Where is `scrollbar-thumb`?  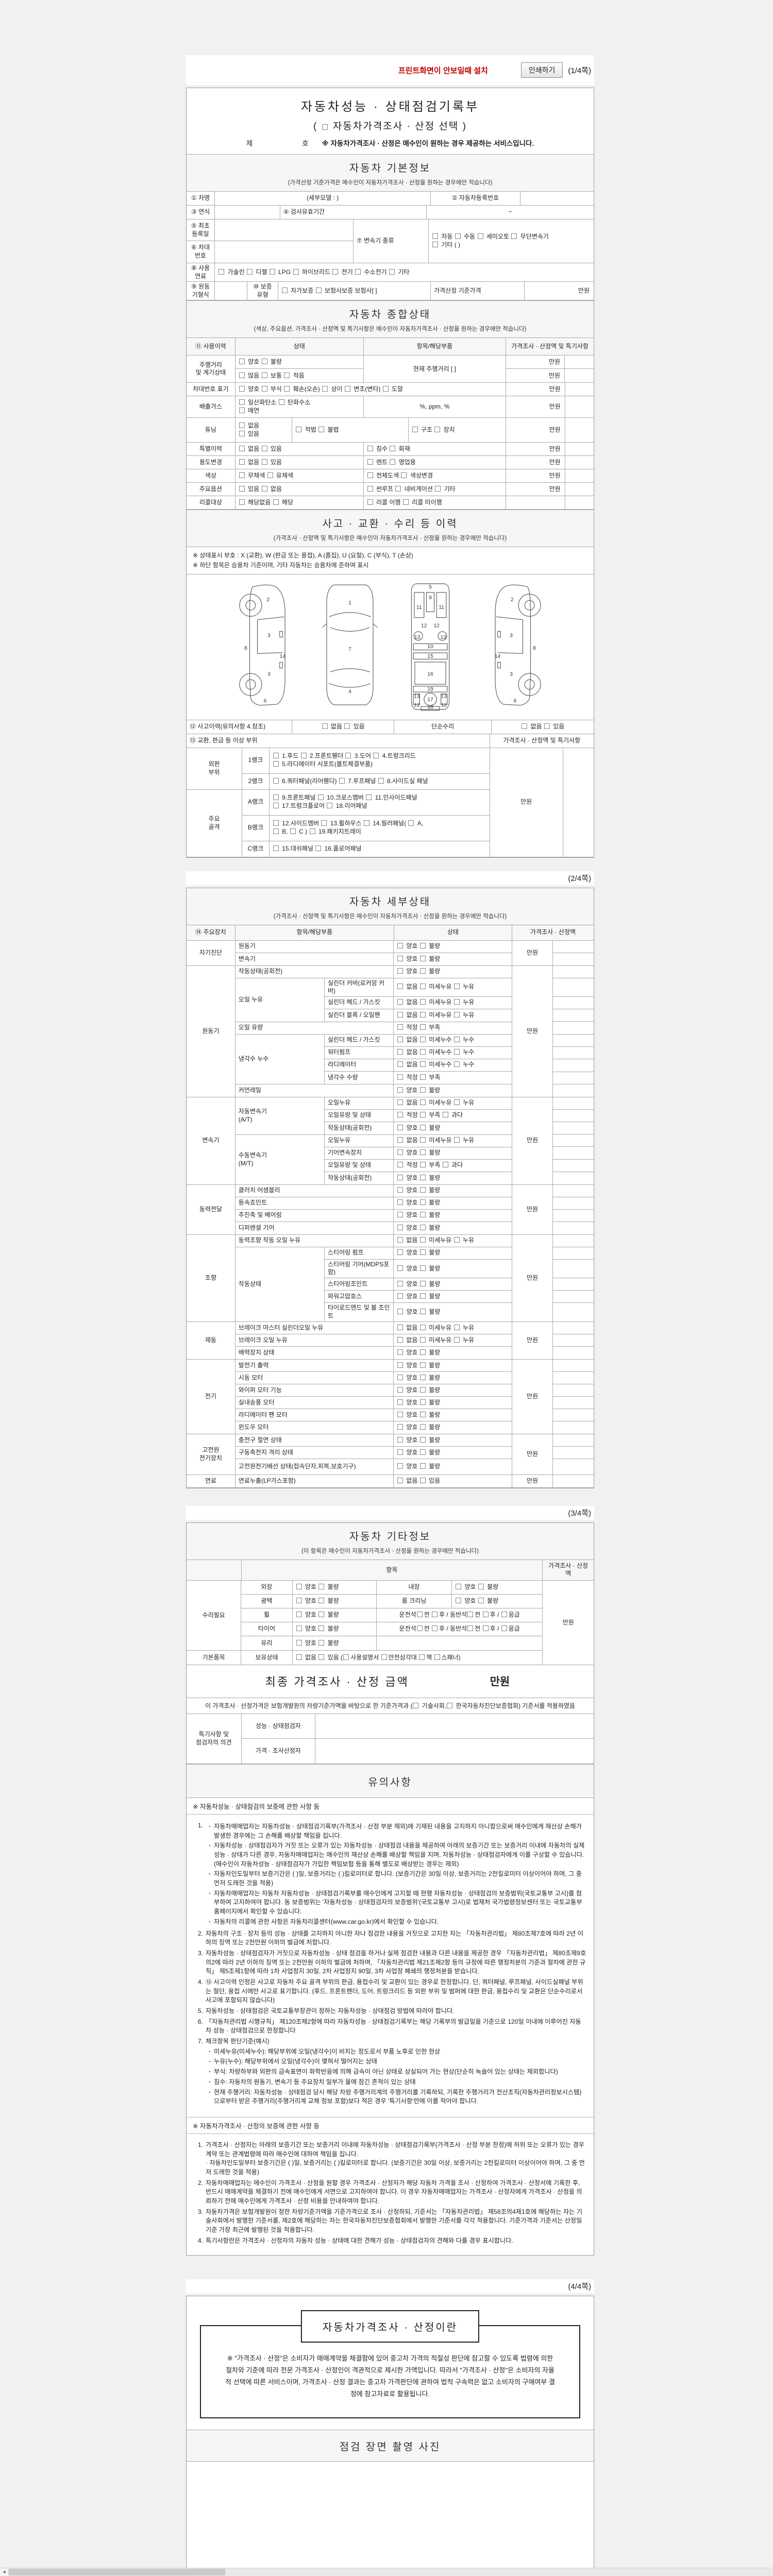 scrollbar-thumb is located at coordinates (117, 2572).